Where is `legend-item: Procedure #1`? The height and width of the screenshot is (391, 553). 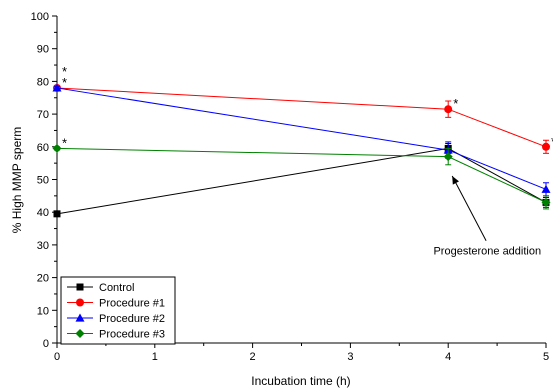 legend-item: Procedure #1 is located at coordinates (116, 304).